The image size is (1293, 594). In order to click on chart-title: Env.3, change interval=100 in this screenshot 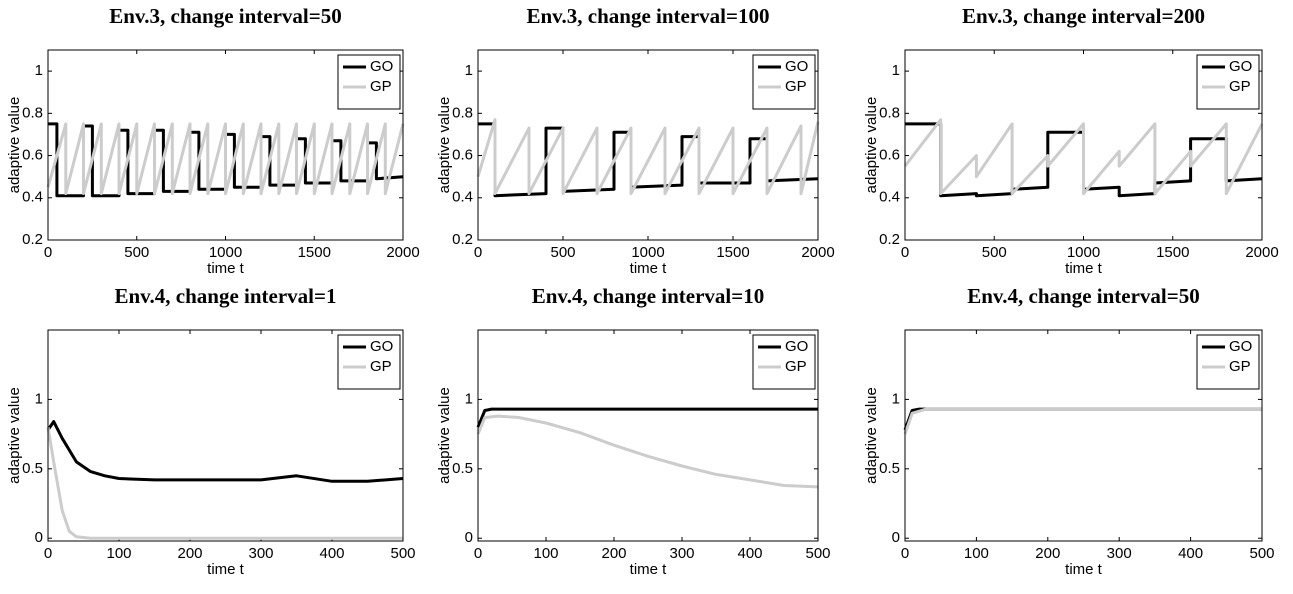, I will do `click(648, 16)`.